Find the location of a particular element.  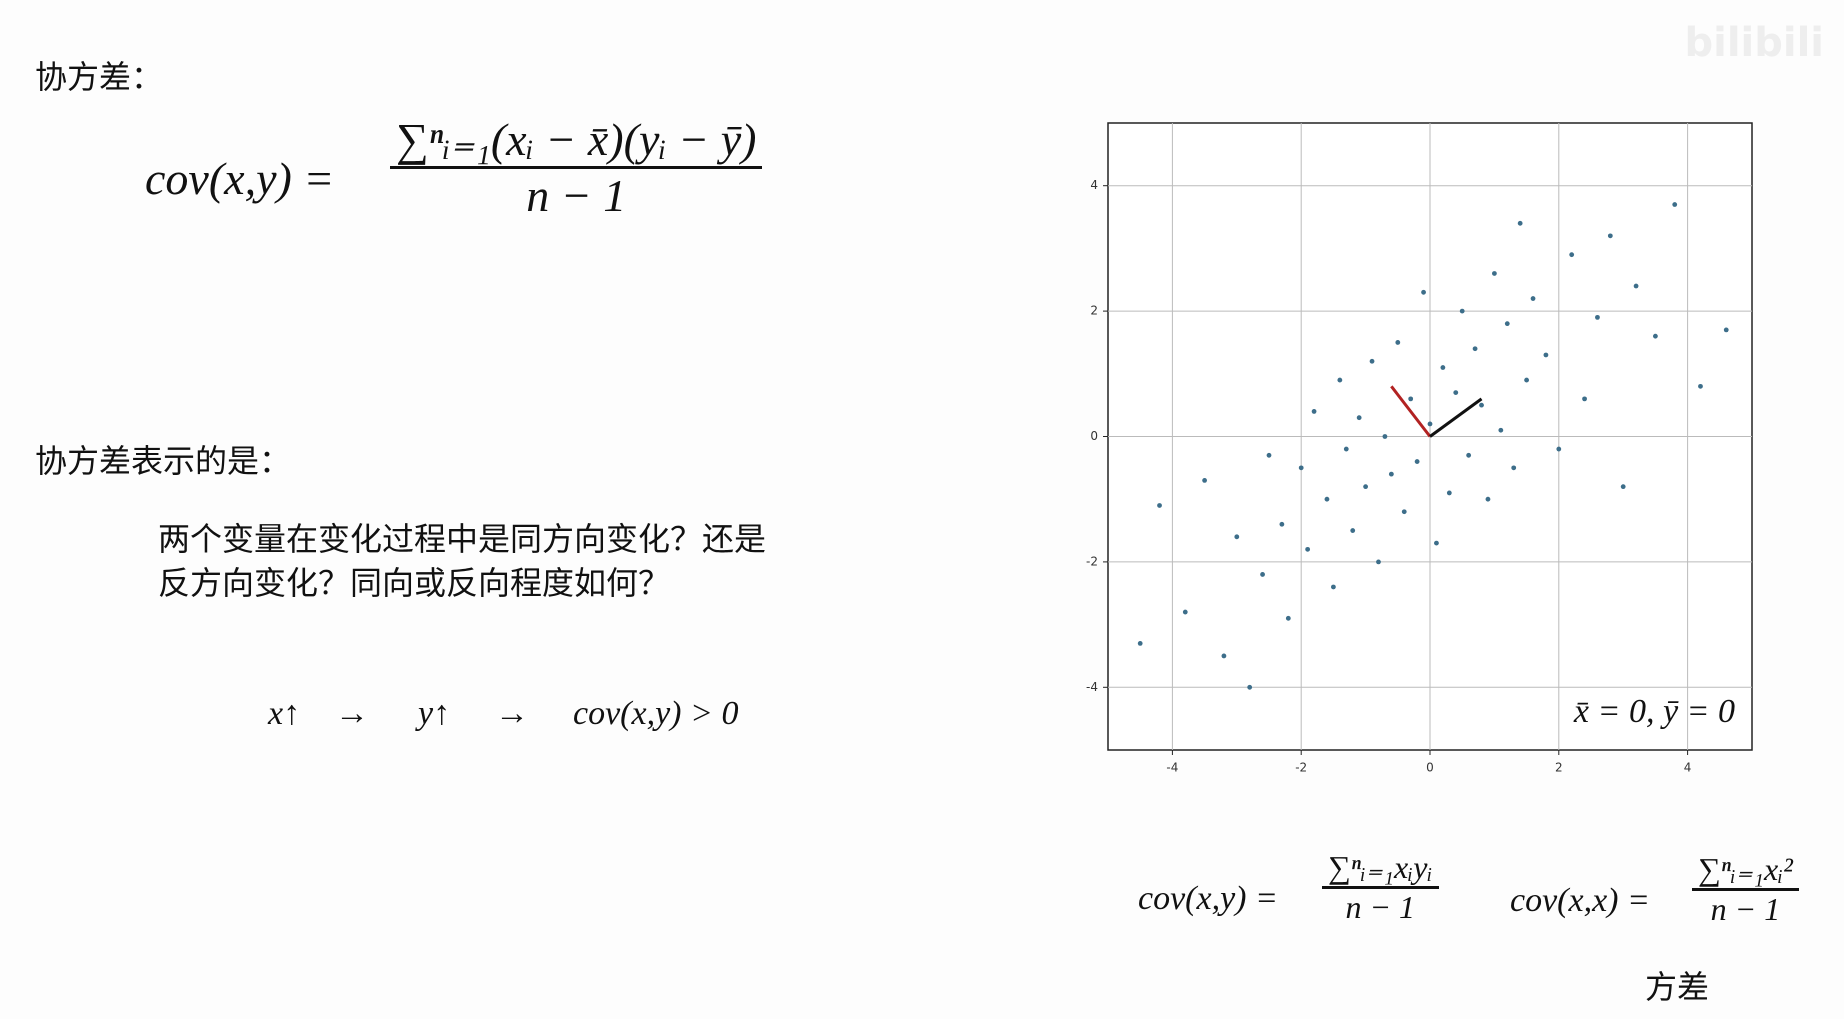

formula-fraction: ∑ⁿᵢ₌₁(xᵢ − x̄)(yᵢ − ȳ) n − 1 is located at coordinates (576, 167).